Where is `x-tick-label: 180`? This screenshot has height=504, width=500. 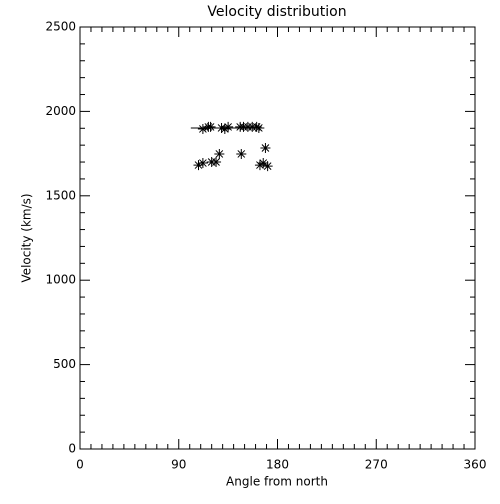
x-tick-label: 180 is located at coordinates (277, 465).